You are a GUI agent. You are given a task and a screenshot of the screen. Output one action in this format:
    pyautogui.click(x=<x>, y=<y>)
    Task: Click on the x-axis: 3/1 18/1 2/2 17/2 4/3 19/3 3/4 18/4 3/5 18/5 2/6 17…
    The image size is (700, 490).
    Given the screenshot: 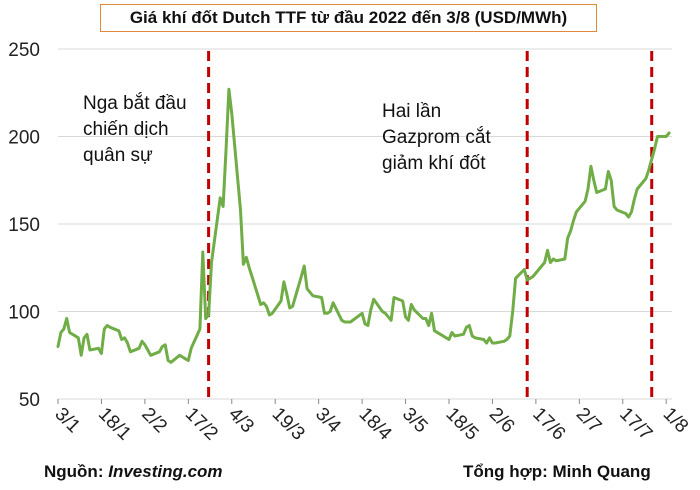 What is the action you would take?
    pyautogui.click(x=371, y=422)
    